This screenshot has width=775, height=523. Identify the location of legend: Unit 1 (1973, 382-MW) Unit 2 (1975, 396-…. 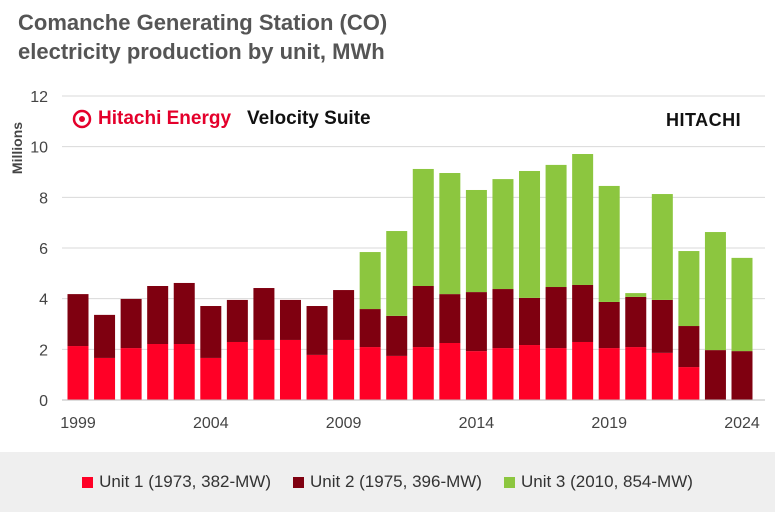
(387, 482).